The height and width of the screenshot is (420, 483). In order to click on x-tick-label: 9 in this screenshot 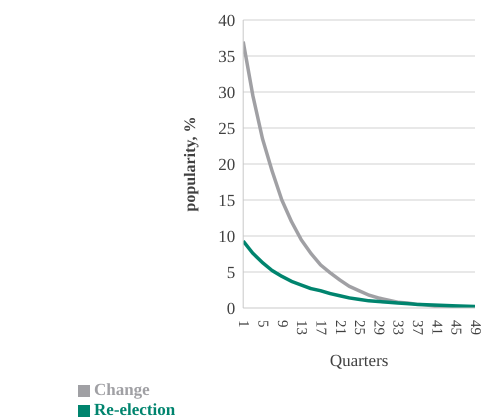, I will do `click(282, 324)`.